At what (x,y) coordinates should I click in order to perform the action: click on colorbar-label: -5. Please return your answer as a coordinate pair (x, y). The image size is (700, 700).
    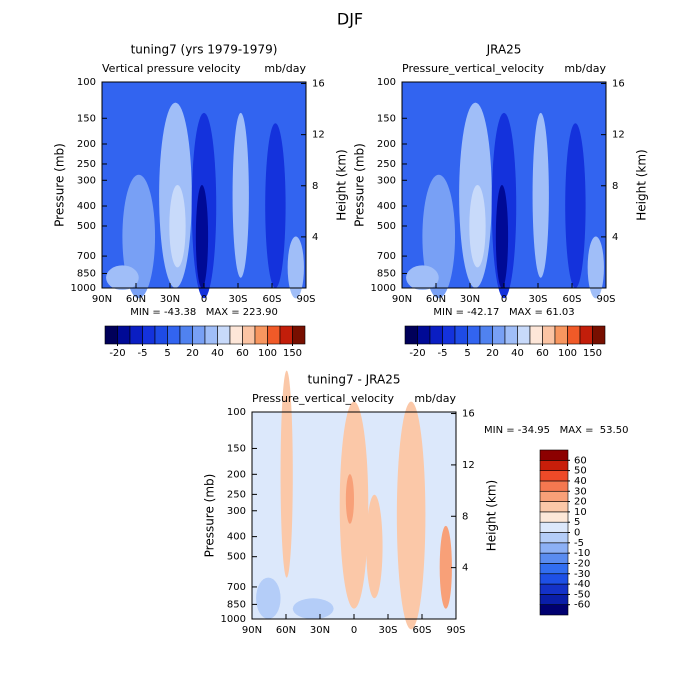
    Looking at the image, I should click on (579, 543).